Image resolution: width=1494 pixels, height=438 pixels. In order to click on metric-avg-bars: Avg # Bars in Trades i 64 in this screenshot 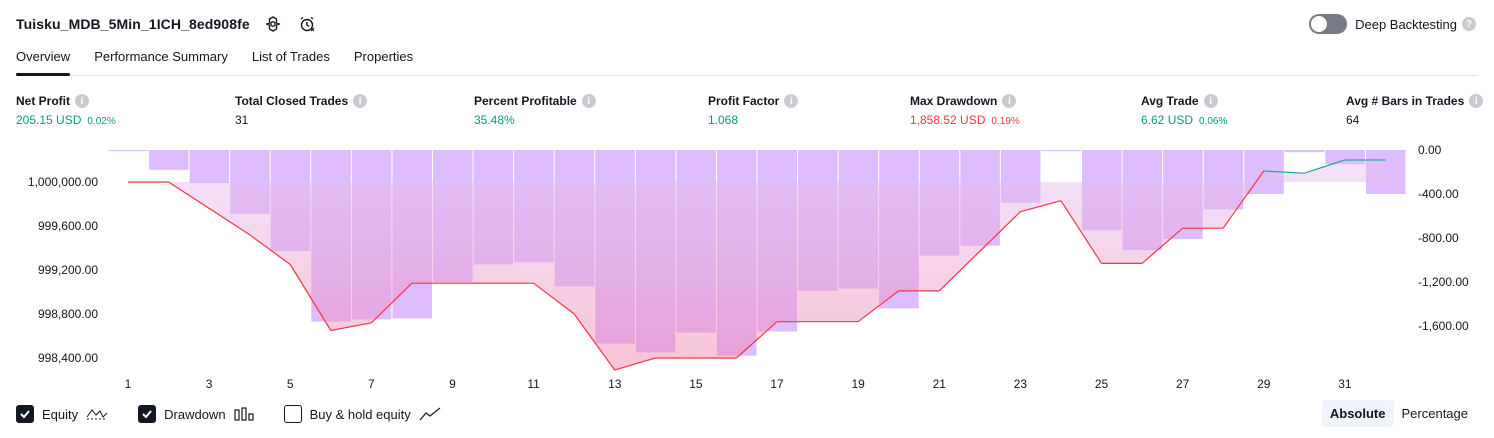, I will do `click(1415, 110)`.